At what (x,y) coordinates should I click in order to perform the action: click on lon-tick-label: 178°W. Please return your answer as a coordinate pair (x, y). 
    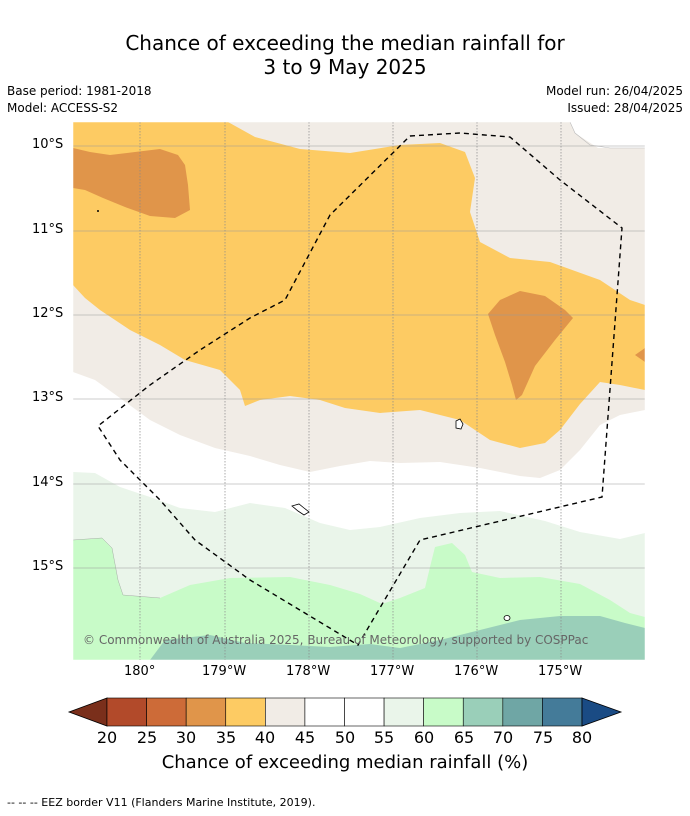
    Looking at the image, I should click on (308, 671).